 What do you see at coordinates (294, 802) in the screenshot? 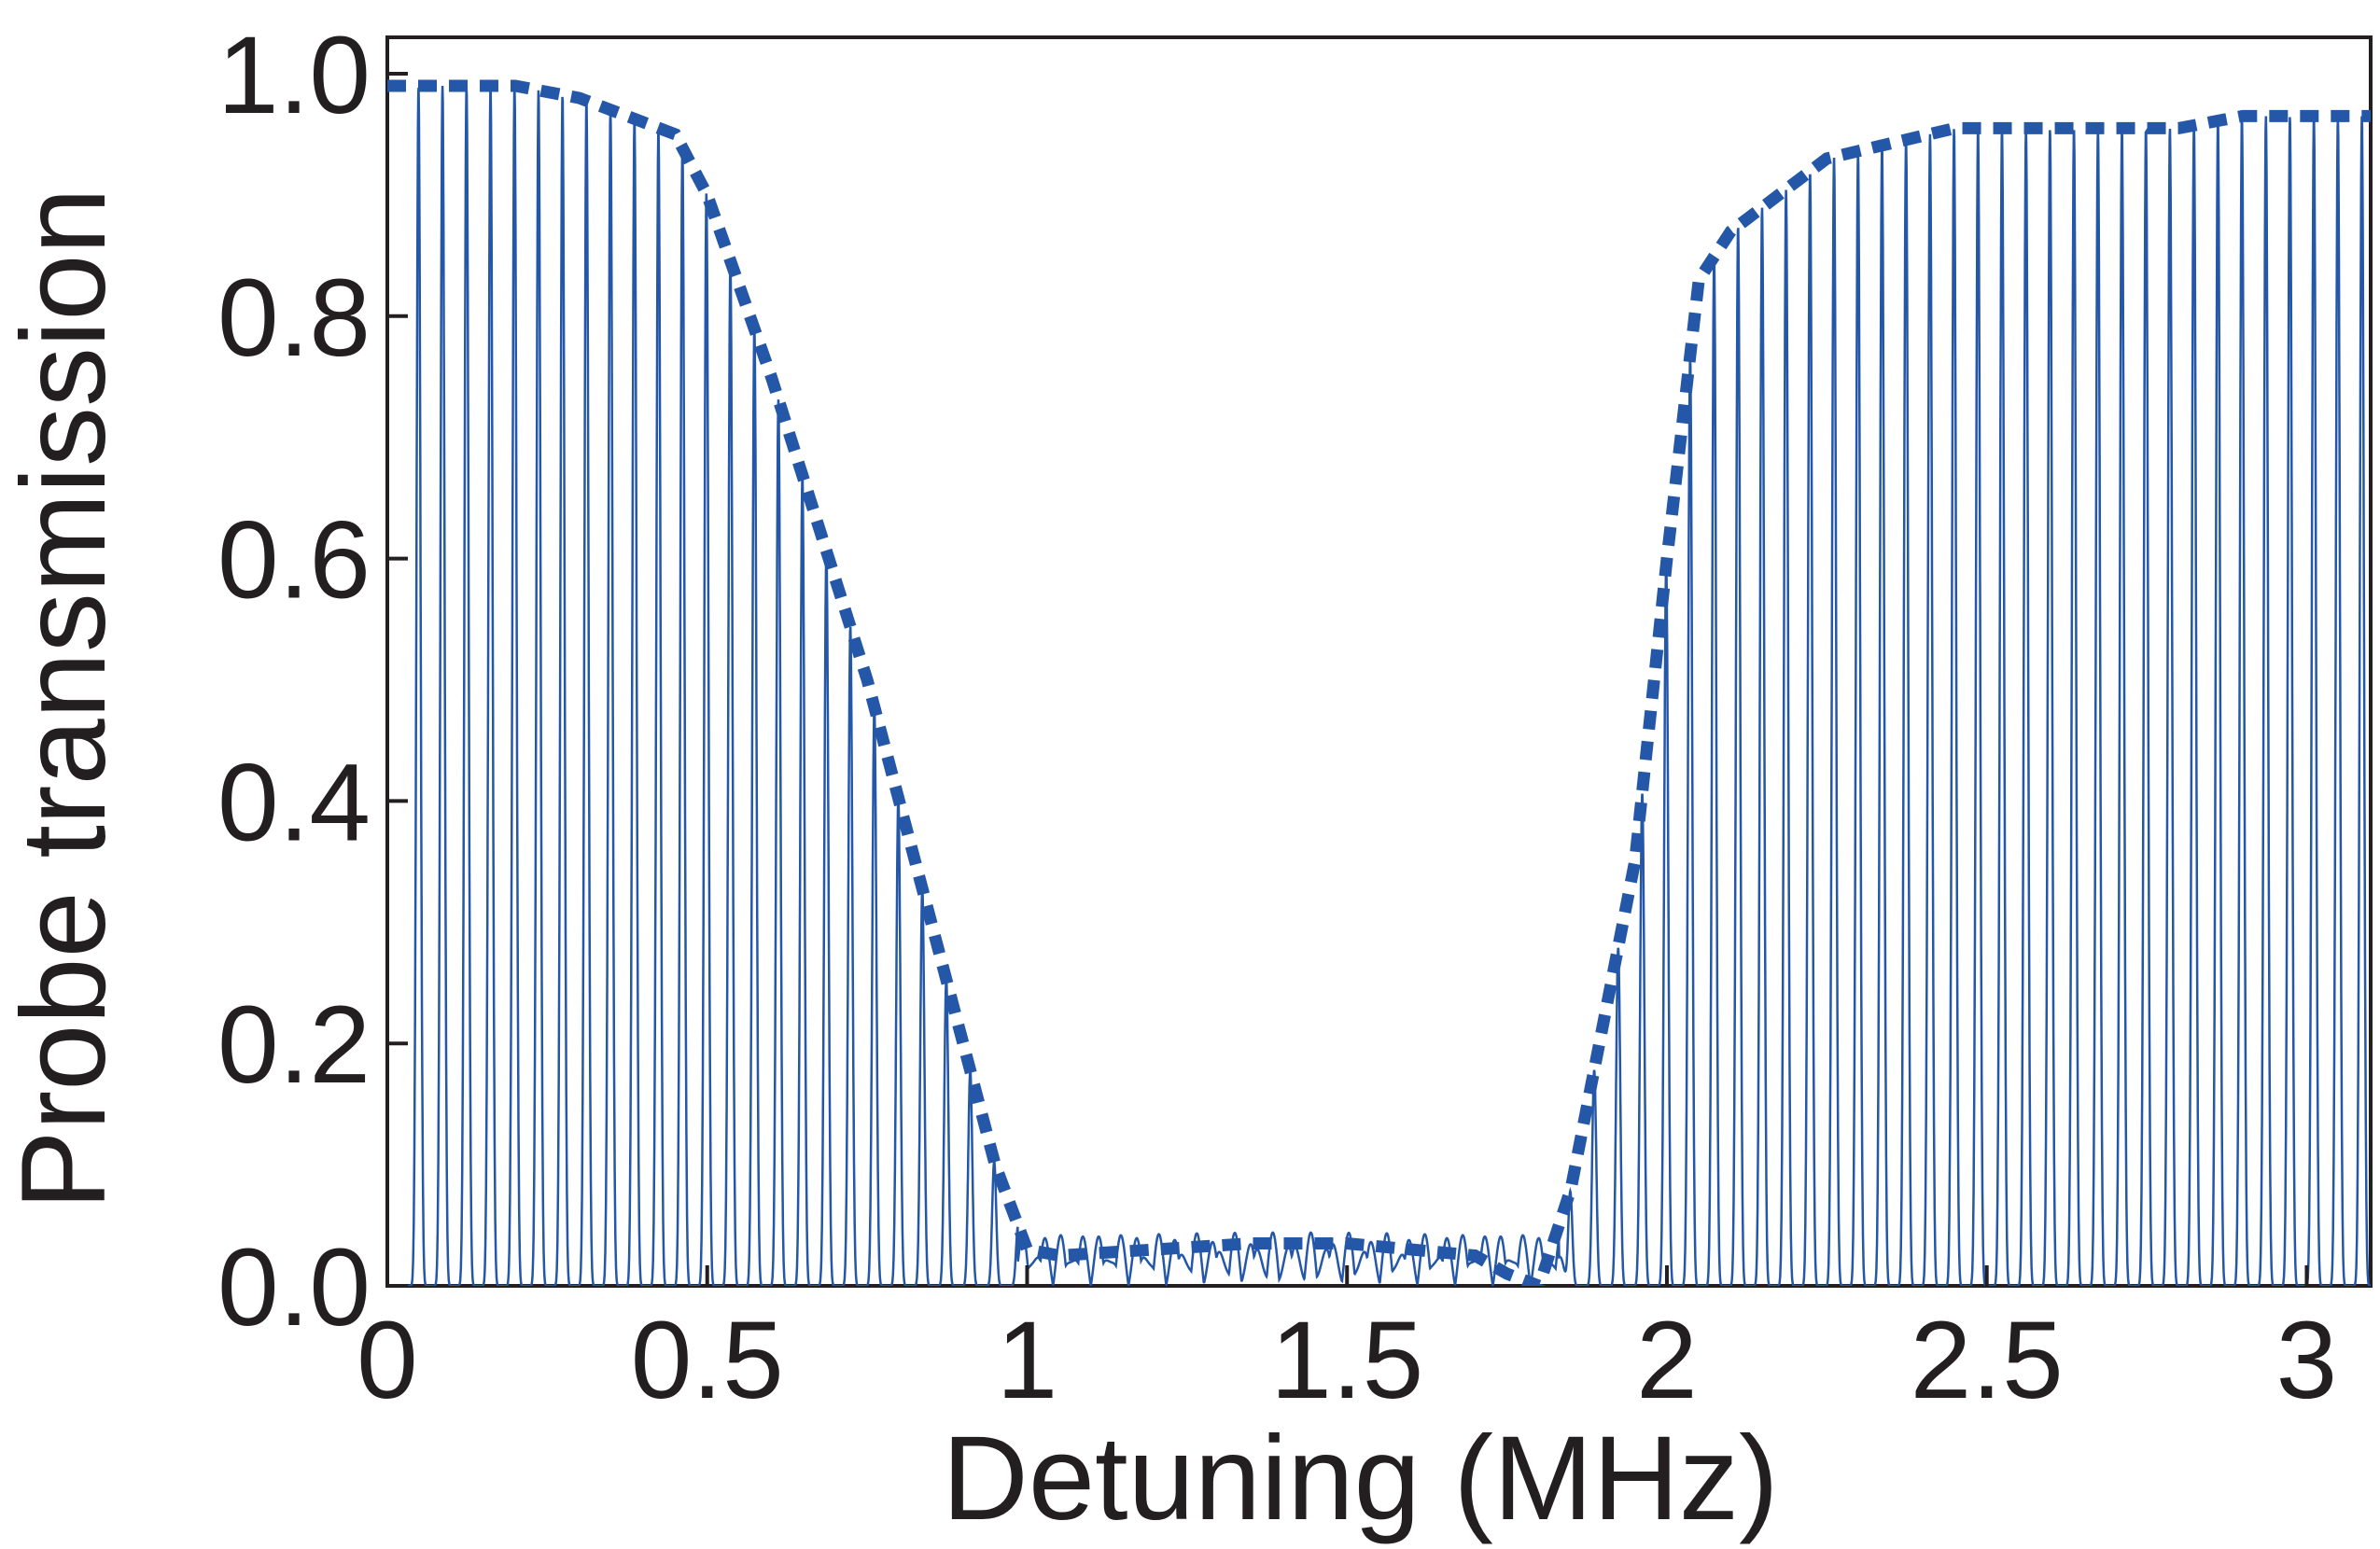
I see `y-tick-label: 0.4` at bounding box center [294, 802].